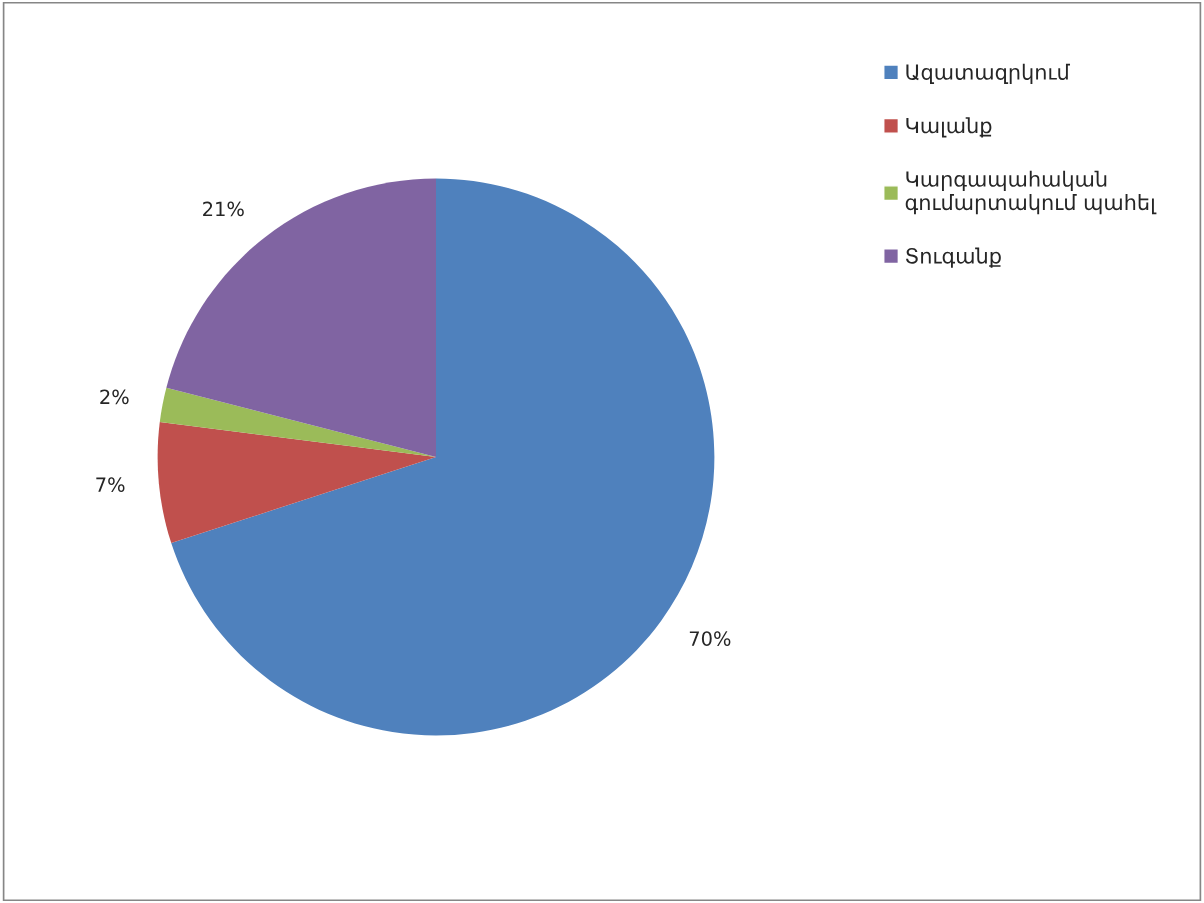 The height and width of the screenshot is (903, 1204). I want to click on legend-label: Ազատազրկում, so click(988, 73).